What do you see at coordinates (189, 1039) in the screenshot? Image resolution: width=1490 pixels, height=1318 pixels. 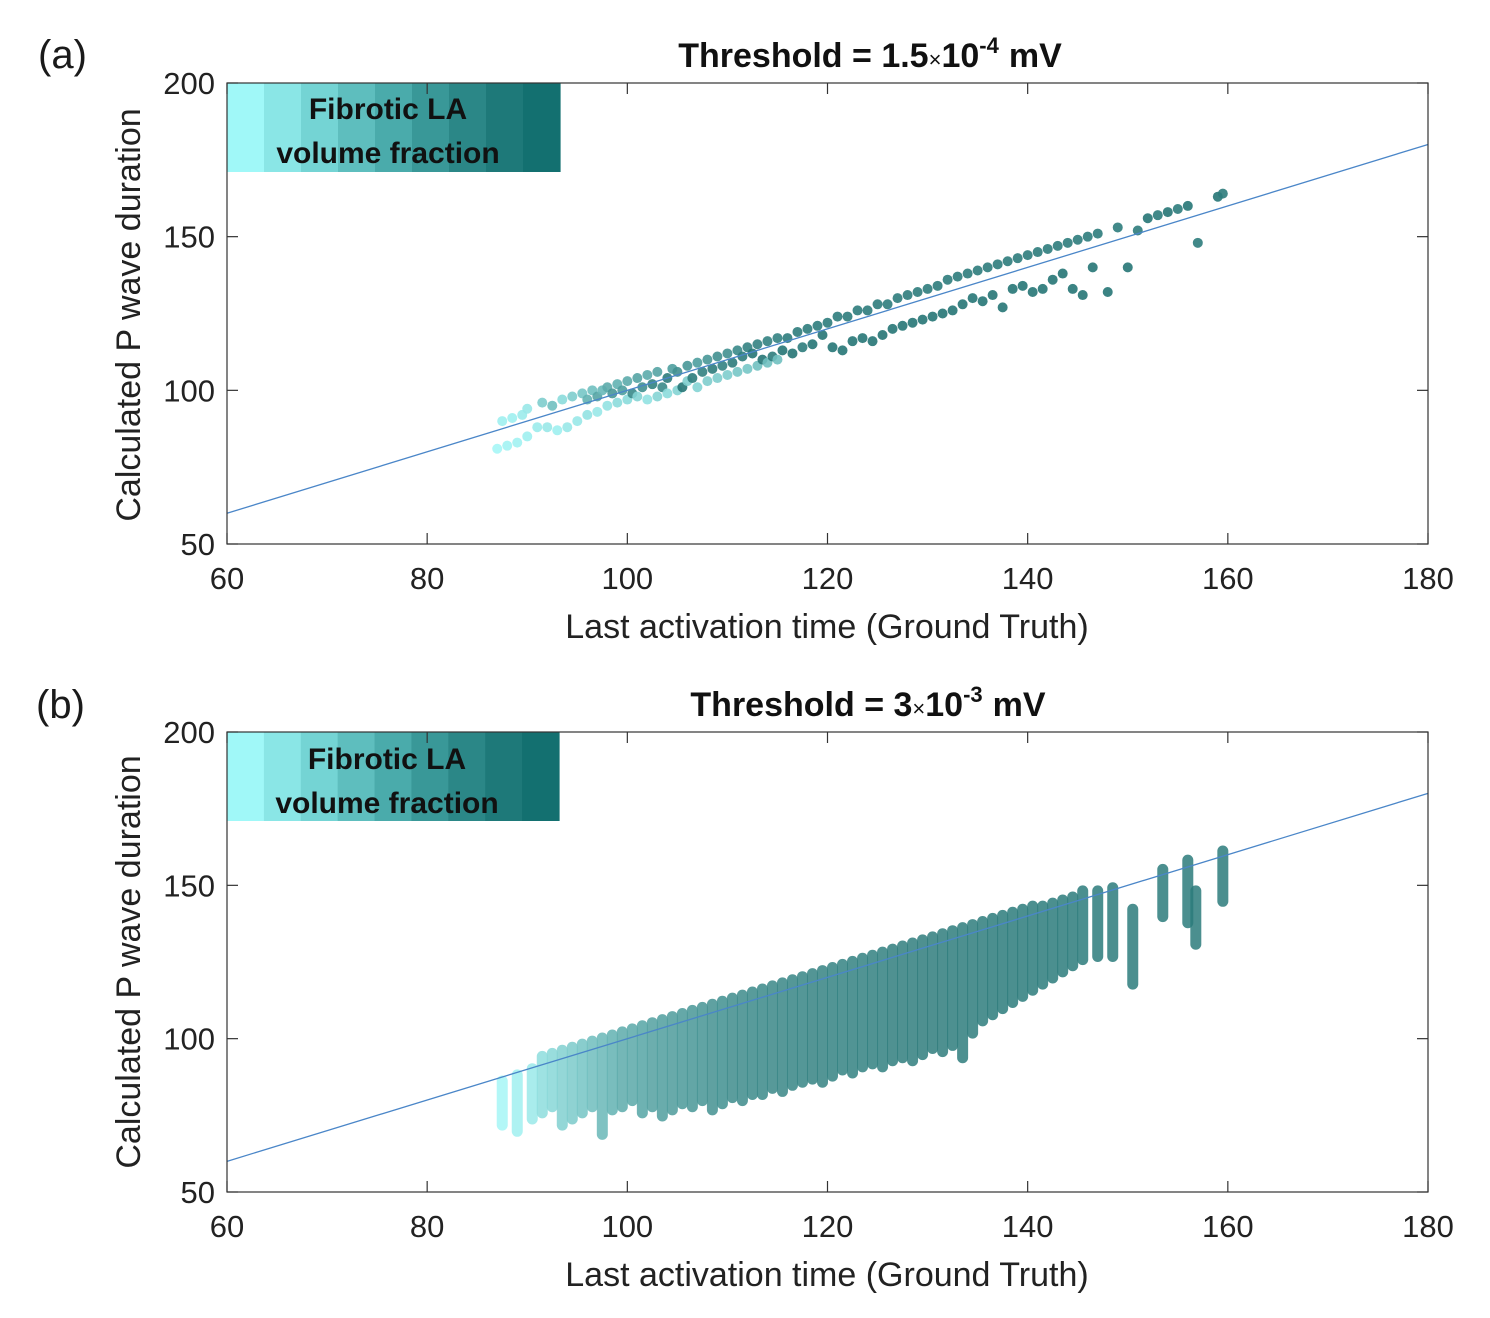 I see `y-tick-label: 100` at bounding box center [189, 1039].